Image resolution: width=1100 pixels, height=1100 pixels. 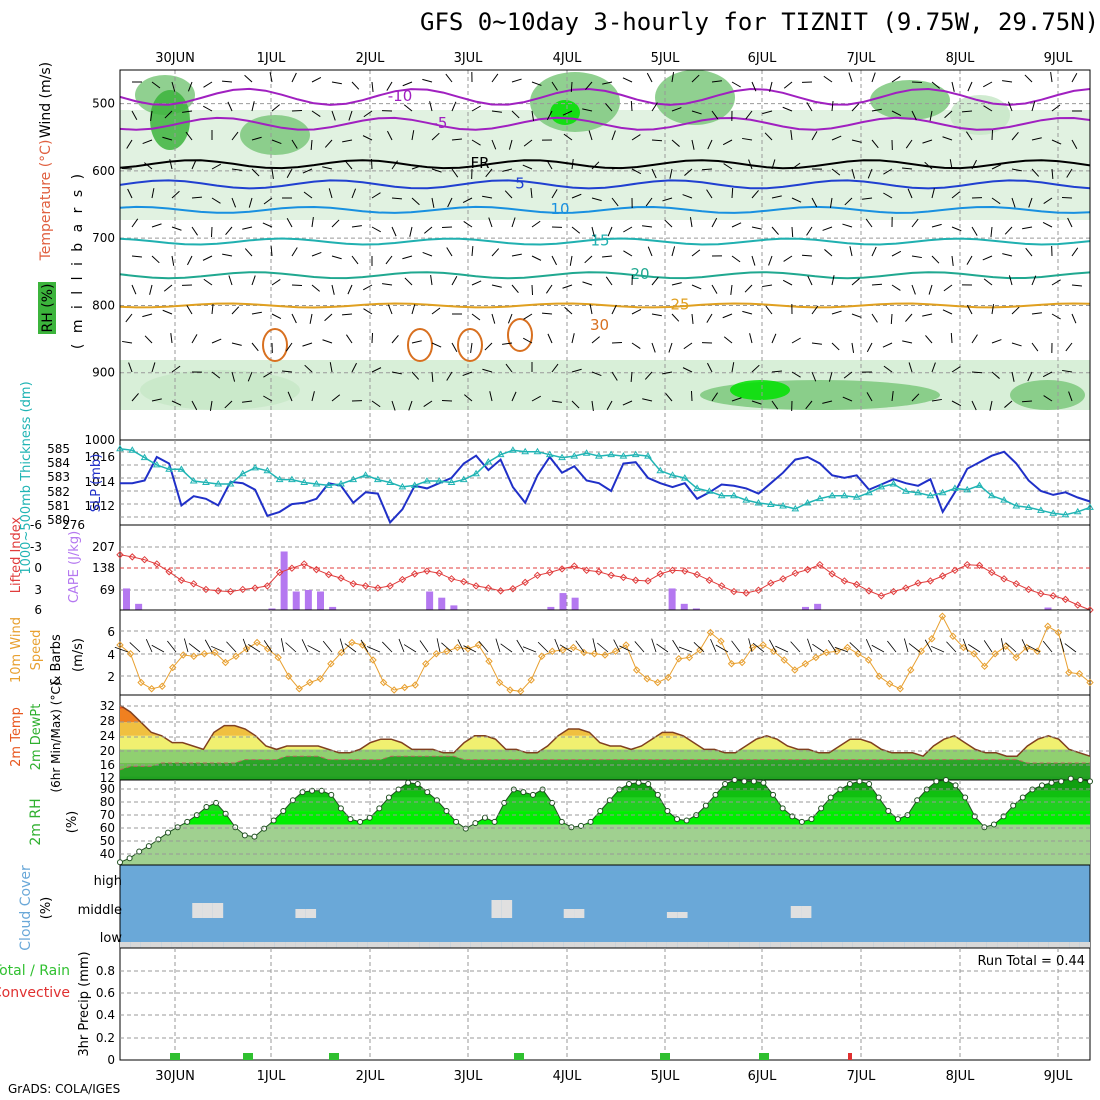 I want to click on dewpoint-line, so click(x=604, y=763).